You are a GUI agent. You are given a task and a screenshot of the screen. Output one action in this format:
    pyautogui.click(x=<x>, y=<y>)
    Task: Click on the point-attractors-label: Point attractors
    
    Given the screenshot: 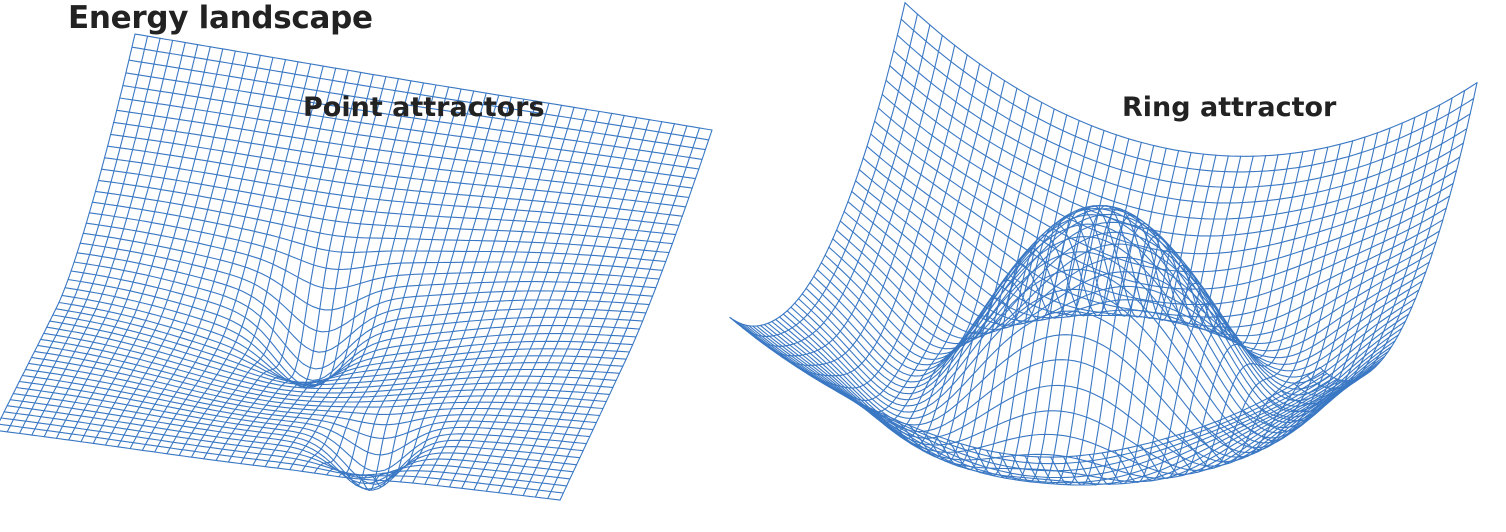 What is the action you would take?
    pyautogui.click(x=424, y=107)
    